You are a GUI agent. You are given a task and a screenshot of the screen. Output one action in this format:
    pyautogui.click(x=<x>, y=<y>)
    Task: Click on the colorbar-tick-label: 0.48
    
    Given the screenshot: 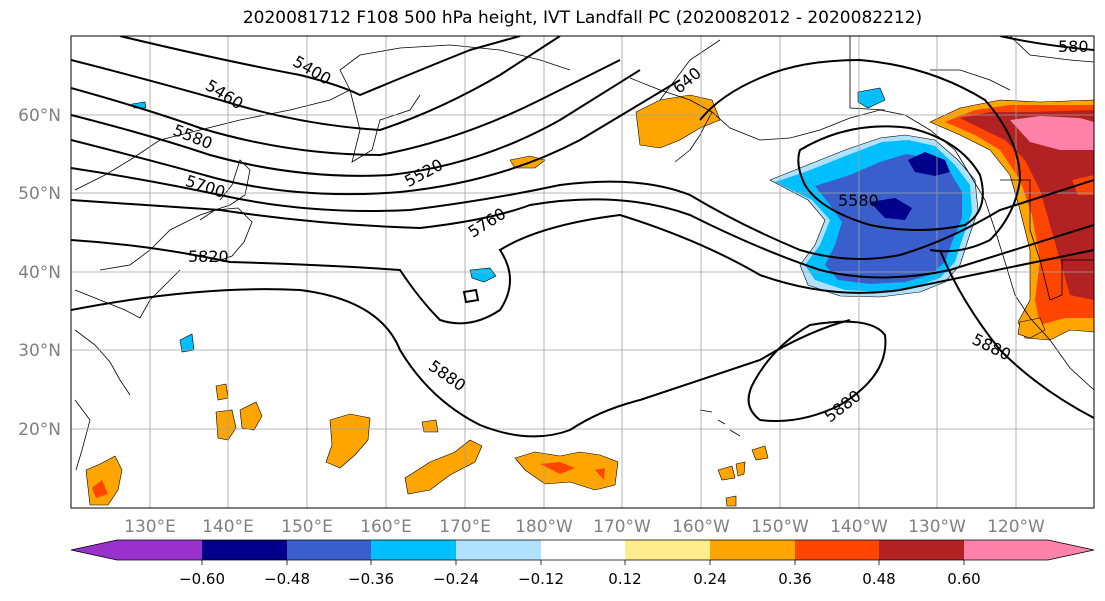 What is the action you would take?
    pyautogui.click(x=878, y=579)
    